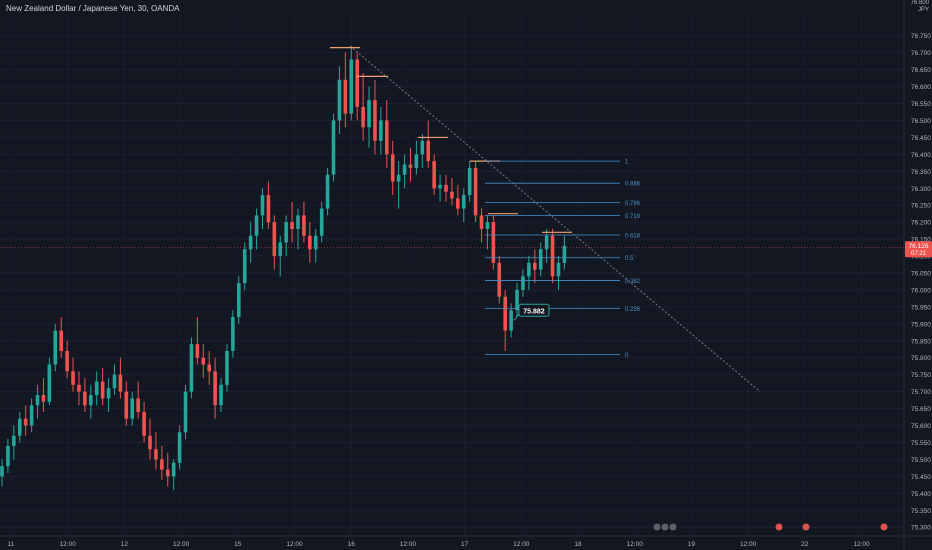 The image size is (932, 550). What do you see at coordinates (627, 163) in the screenshot?
I see `fib-label: 1` at bounding box center [627, 163].